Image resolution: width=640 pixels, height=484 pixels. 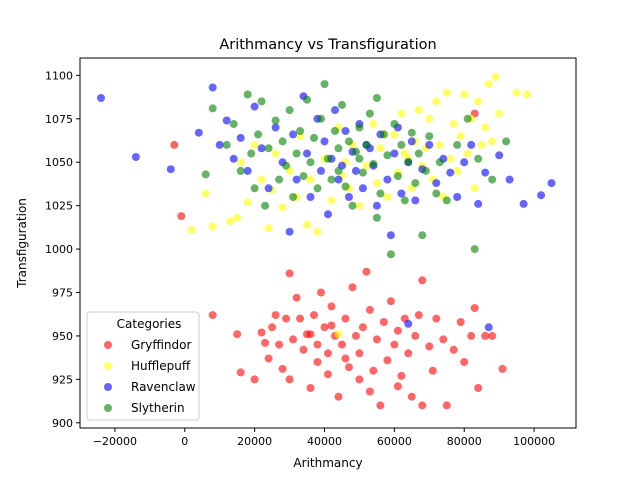 What do you see at coordinates (62, 293) in the screenshot?
I see `y-tick-label: 975` at bounding box center [62, 293].